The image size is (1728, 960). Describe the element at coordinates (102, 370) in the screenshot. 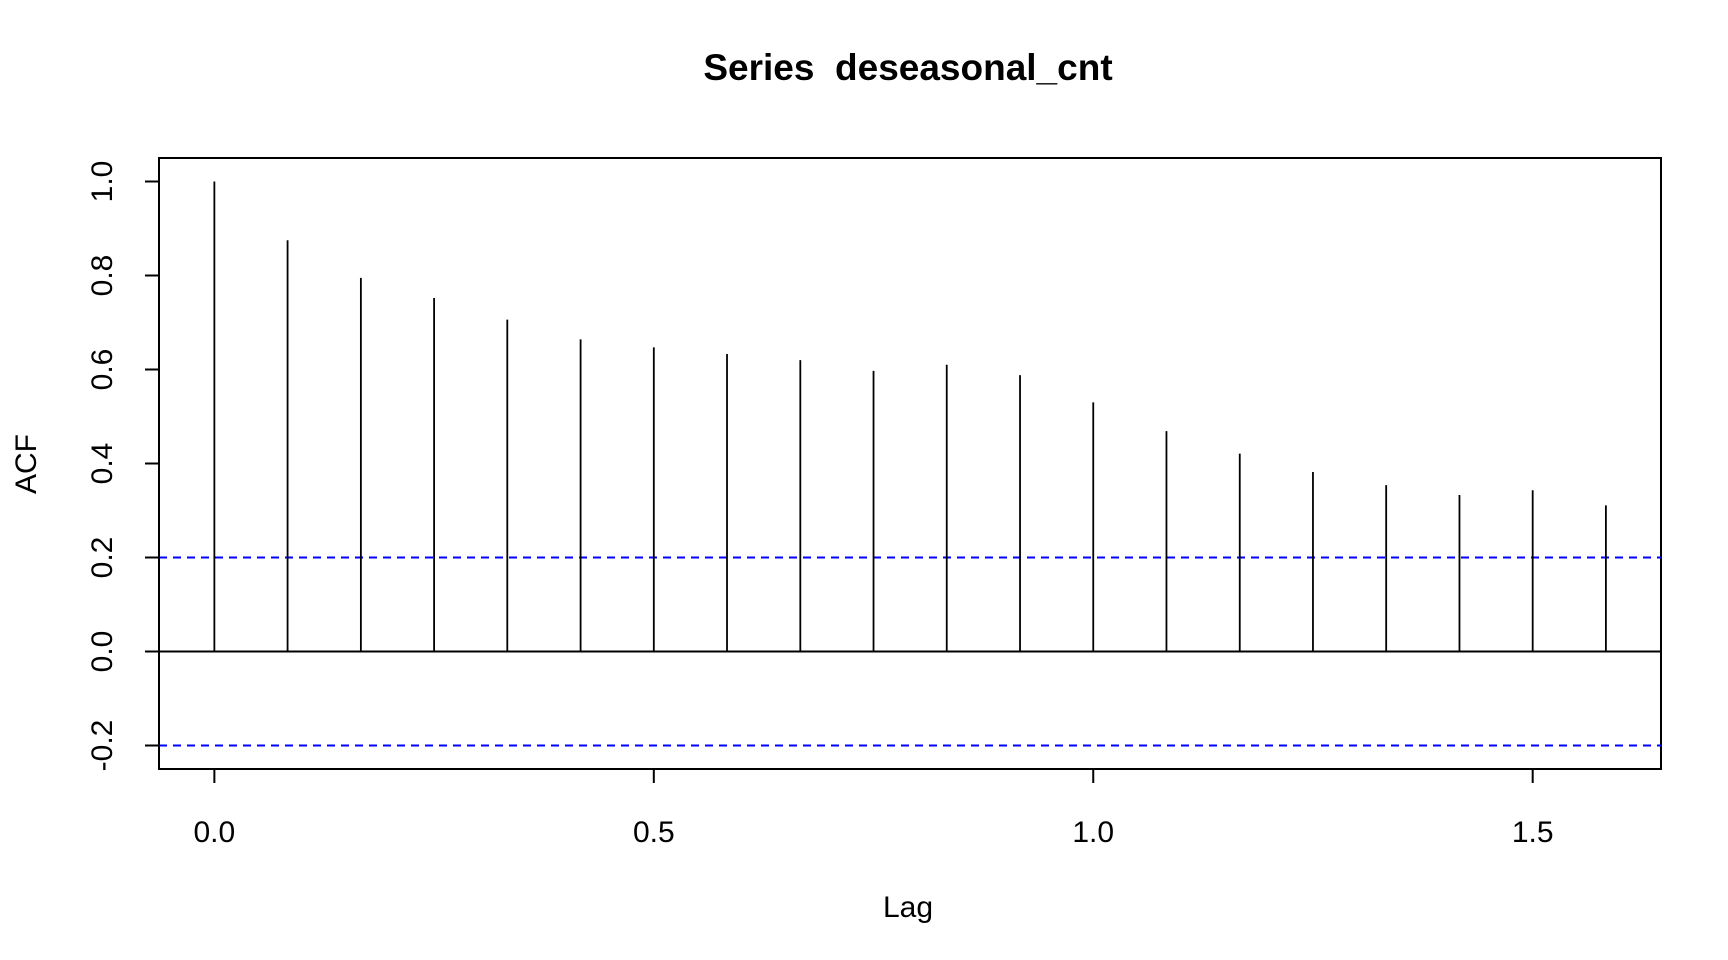

I see `y-tick-label: 0.6` at that location.